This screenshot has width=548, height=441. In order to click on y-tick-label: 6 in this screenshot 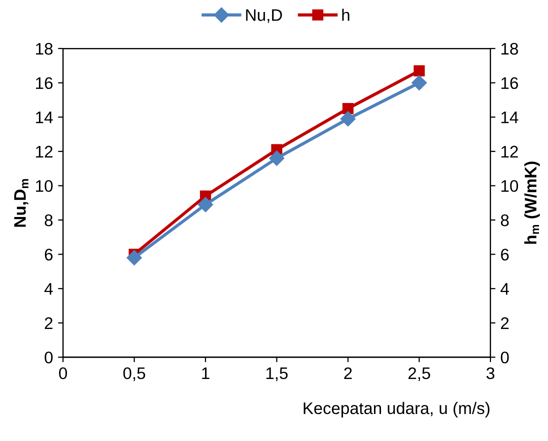, I will do `click(48, 254)`.